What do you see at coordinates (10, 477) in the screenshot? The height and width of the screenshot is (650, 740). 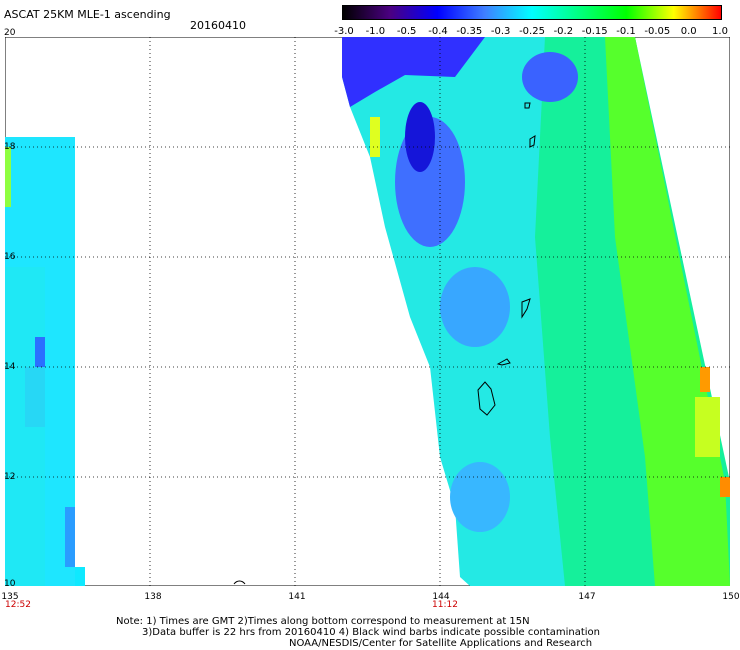 I see `y-tick-label: 12` at bounding box center [10, 477].